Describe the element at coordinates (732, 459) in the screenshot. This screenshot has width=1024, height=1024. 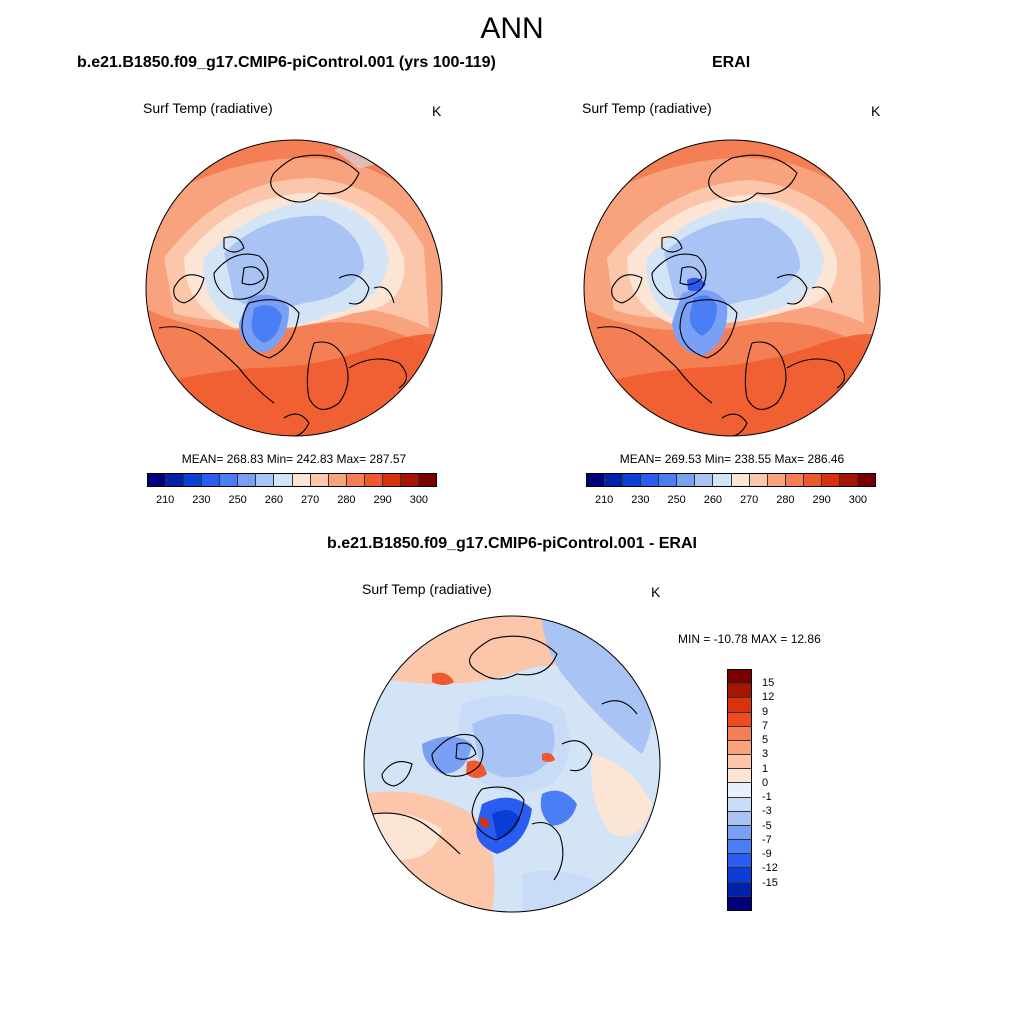
I see `panel2-stats: MEAN= 269.53 Min= 238.55 Max= 286.46` at that location.